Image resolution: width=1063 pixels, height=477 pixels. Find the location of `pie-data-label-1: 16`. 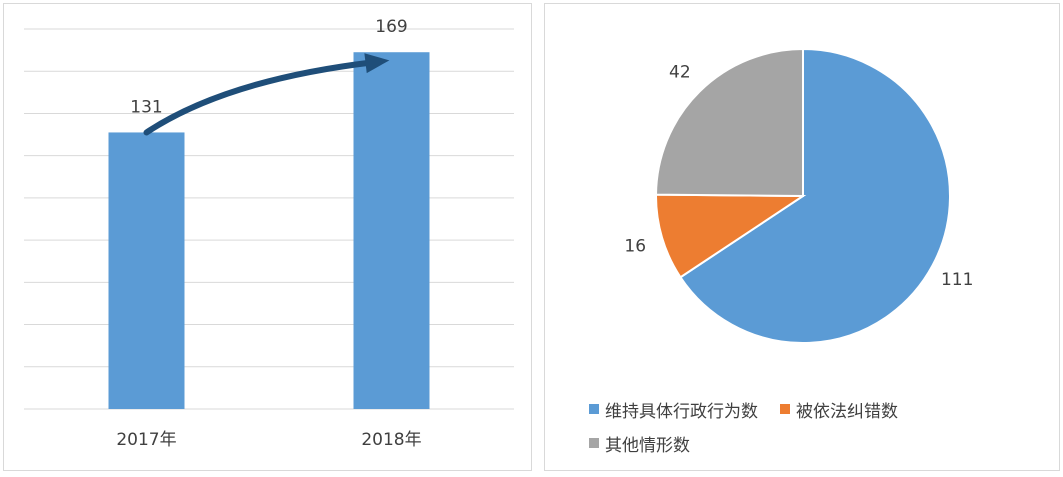

pie-data-label-1: 16 is located at coordinates (635, 247).